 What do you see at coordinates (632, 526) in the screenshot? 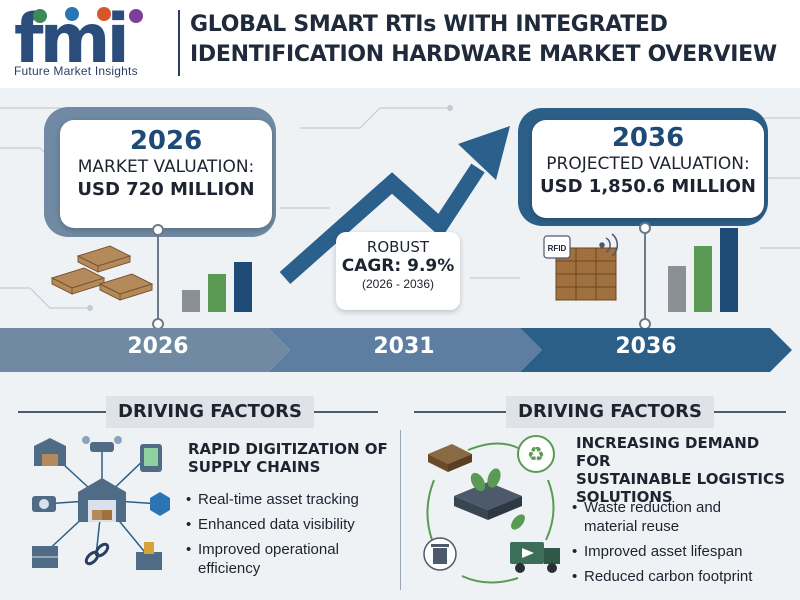
I see `list-item-continued: material reuse` at bounding box center [632, 526].